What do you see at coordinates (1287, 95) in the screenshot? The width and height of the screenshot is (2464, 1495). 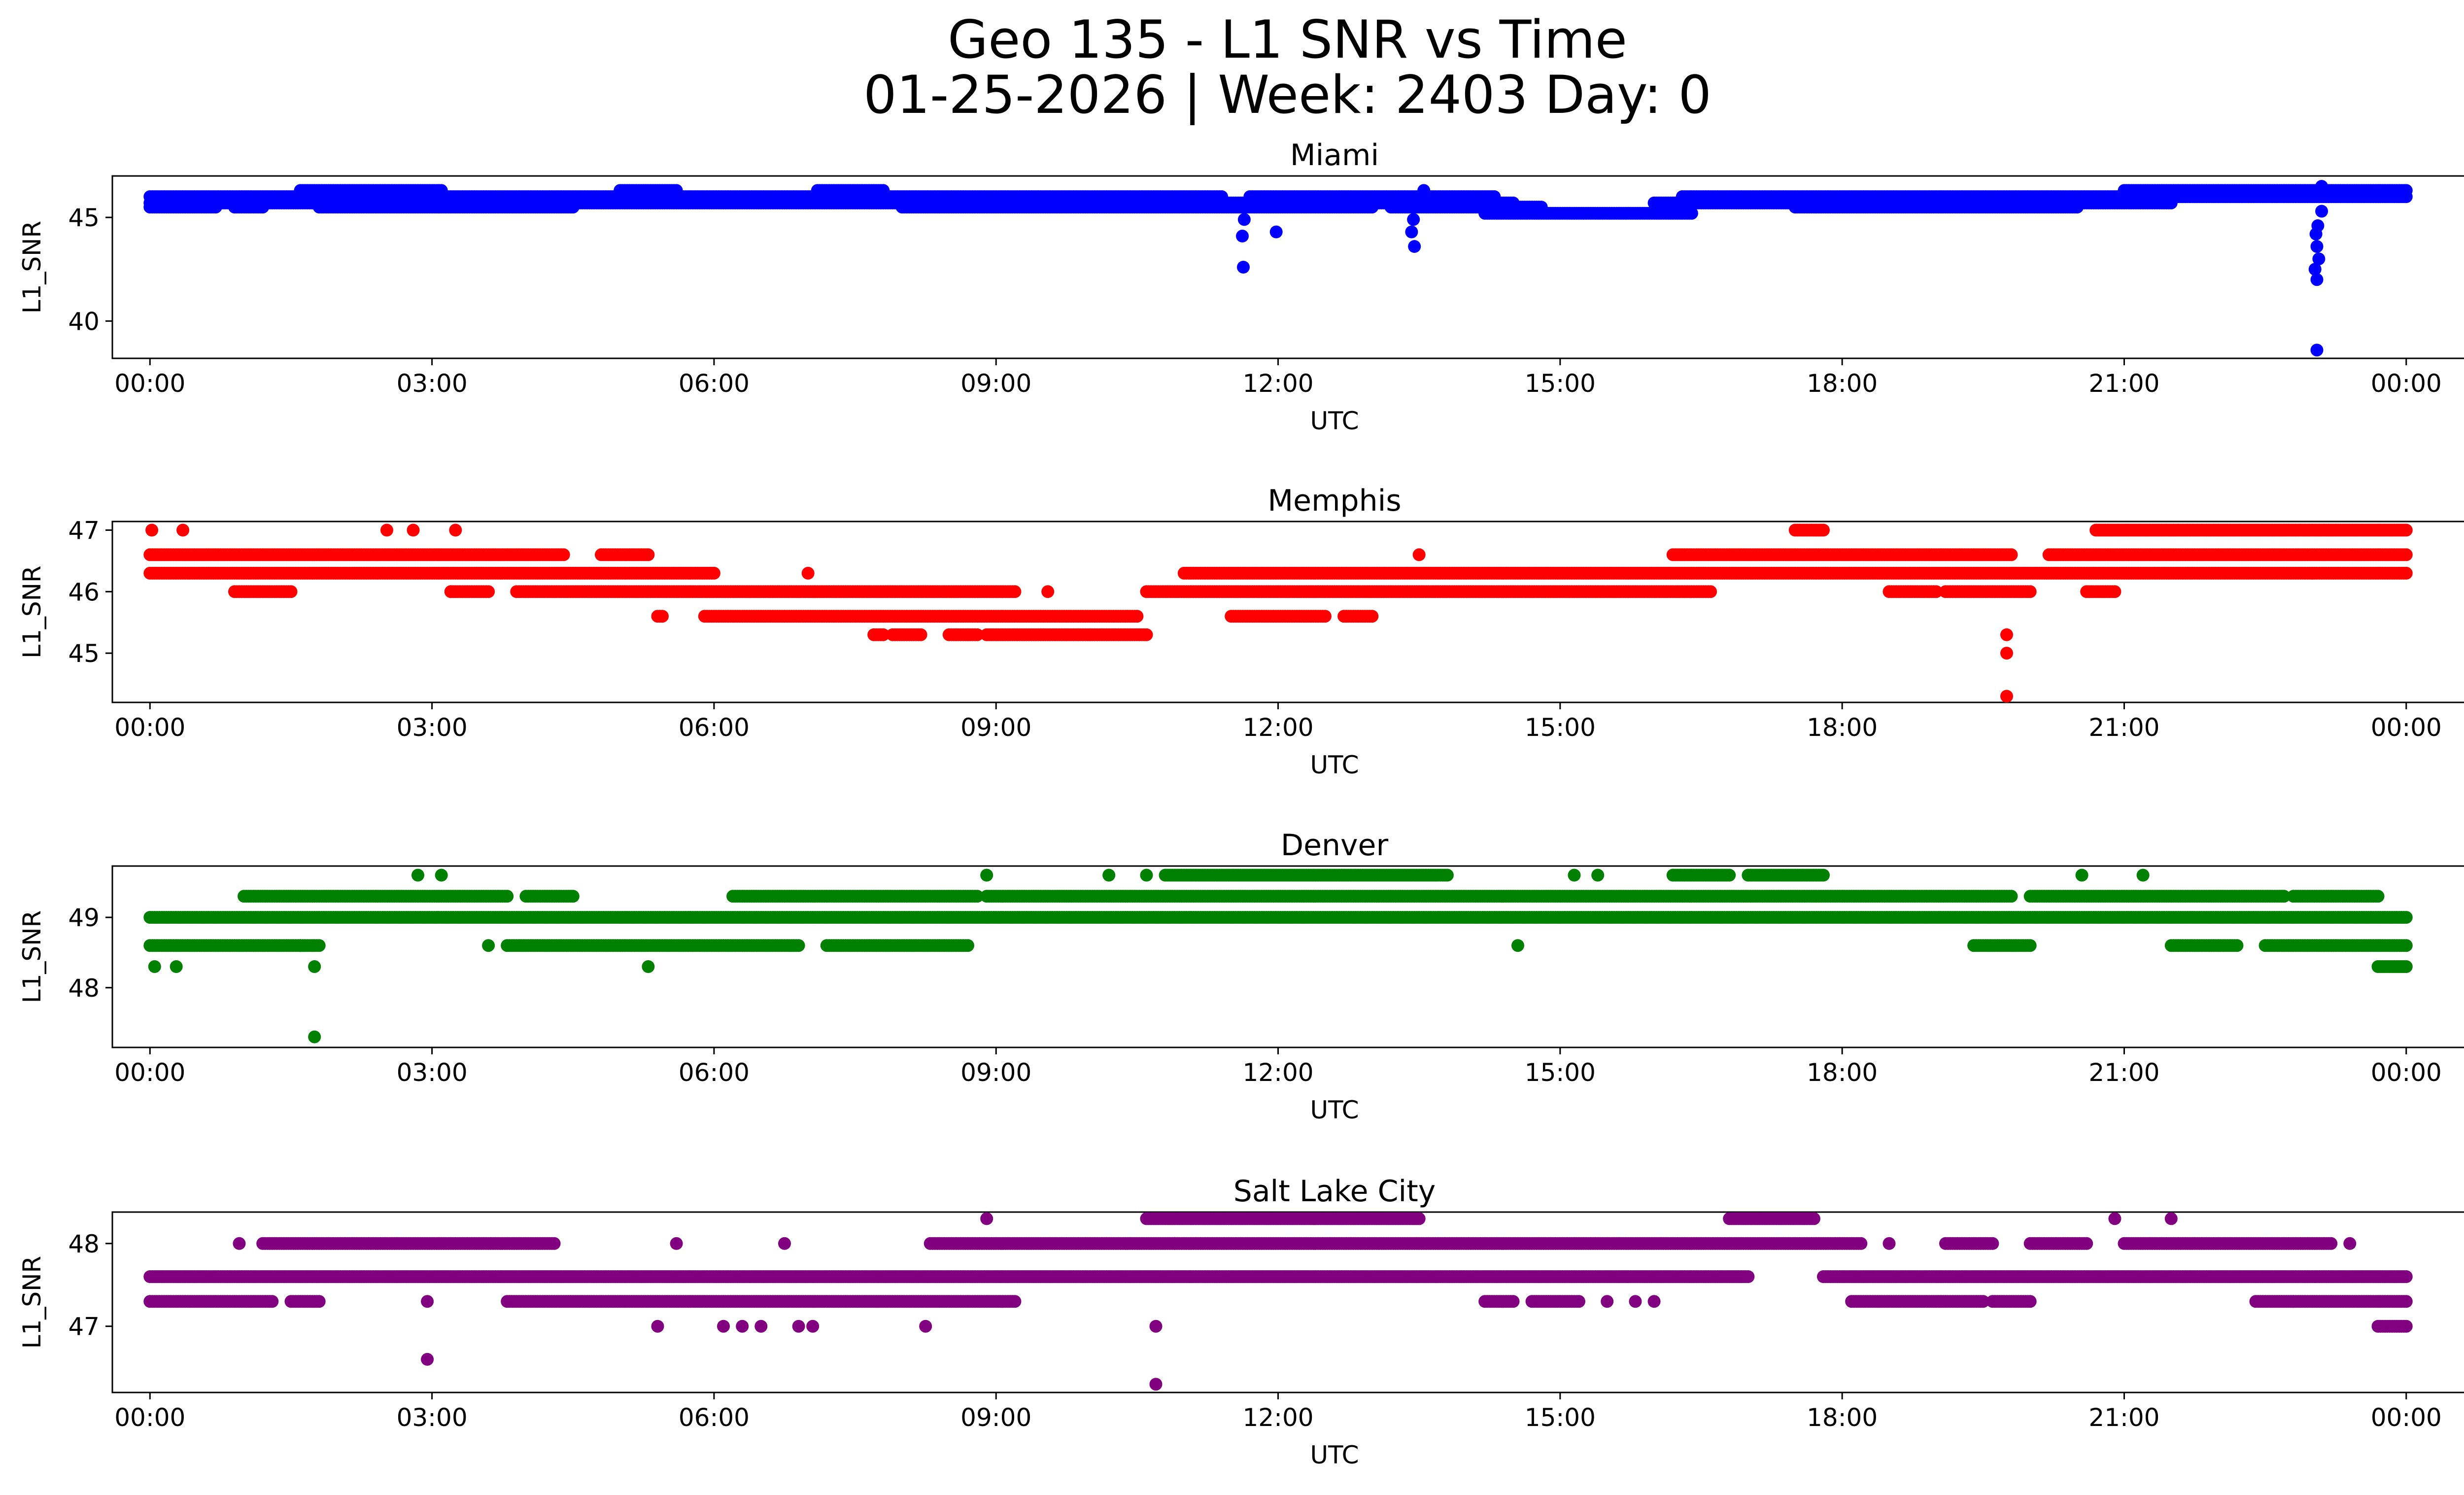 I see `figure-title-line2: 01-25-2026 | Week: 2403 Day: 0` at bounding box center [1287, 95].